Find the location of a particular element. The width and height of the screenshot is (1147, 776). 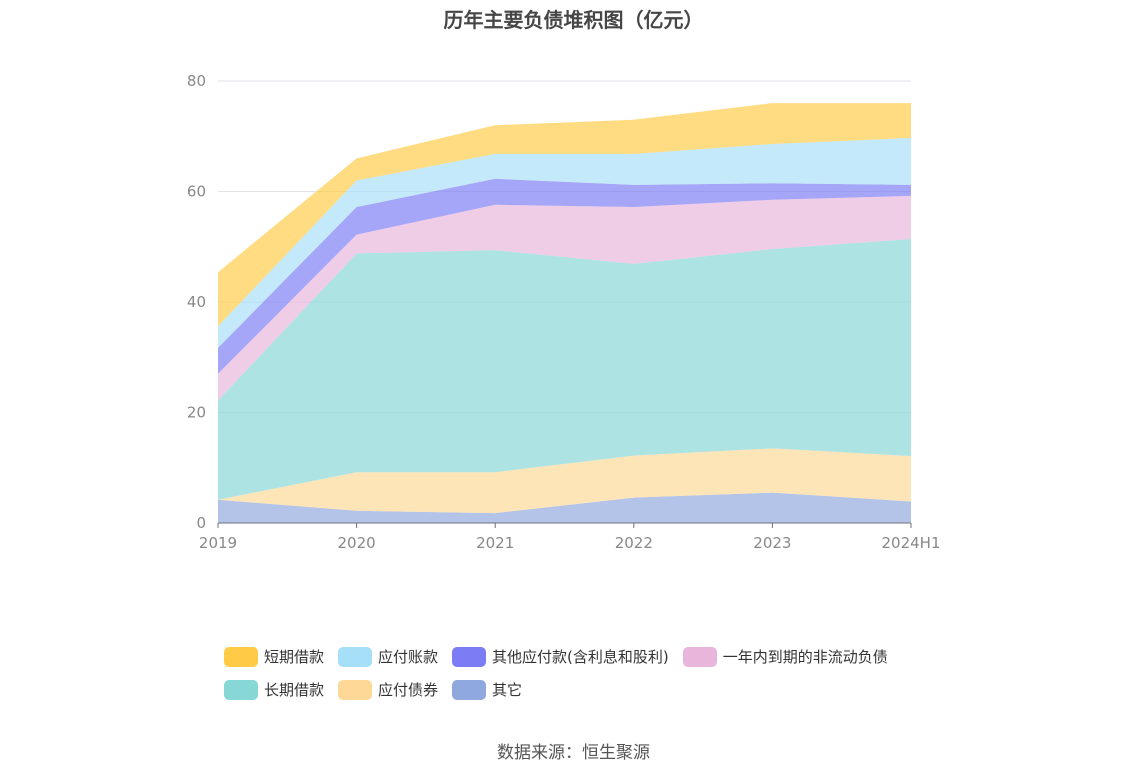

legend-label: 应付债券 is located at coordinates (408, 690).